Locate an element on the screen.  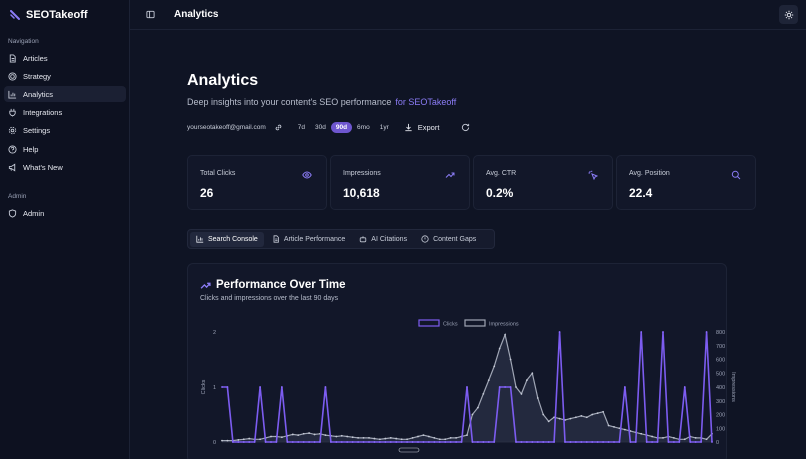
sidebar-item-strategy: Strategy is located at coordinates (65, 76).